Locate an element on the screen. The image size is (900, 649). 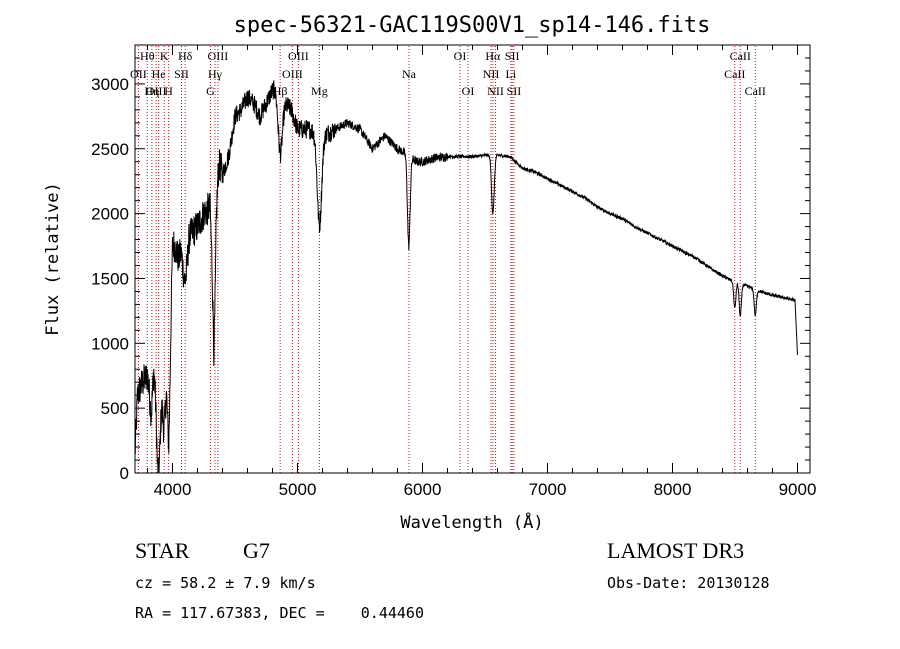
redshift-cz: cz = 58.2 ± 7.9 km/s is located at coordinates (225, 583).